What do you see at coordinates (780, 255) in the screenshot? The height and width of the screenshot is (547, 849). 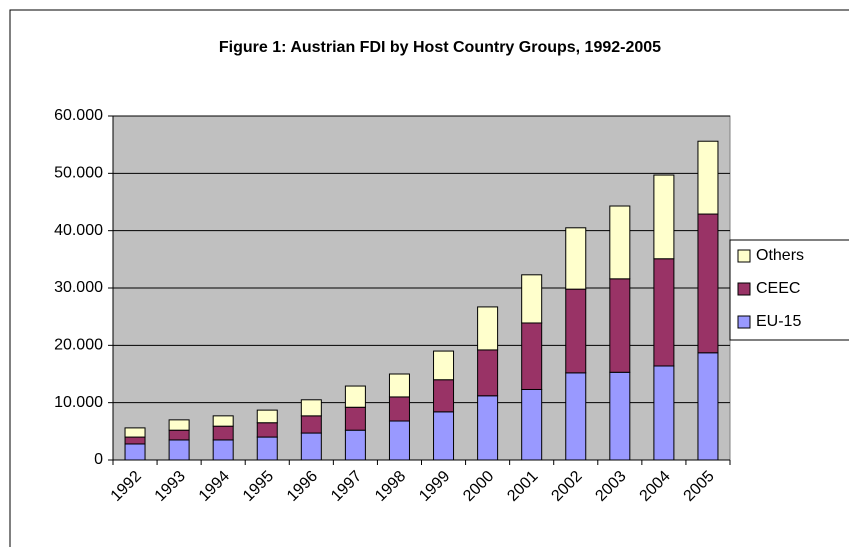 I see `legend-label: Others` at bounding box center [780, 255].